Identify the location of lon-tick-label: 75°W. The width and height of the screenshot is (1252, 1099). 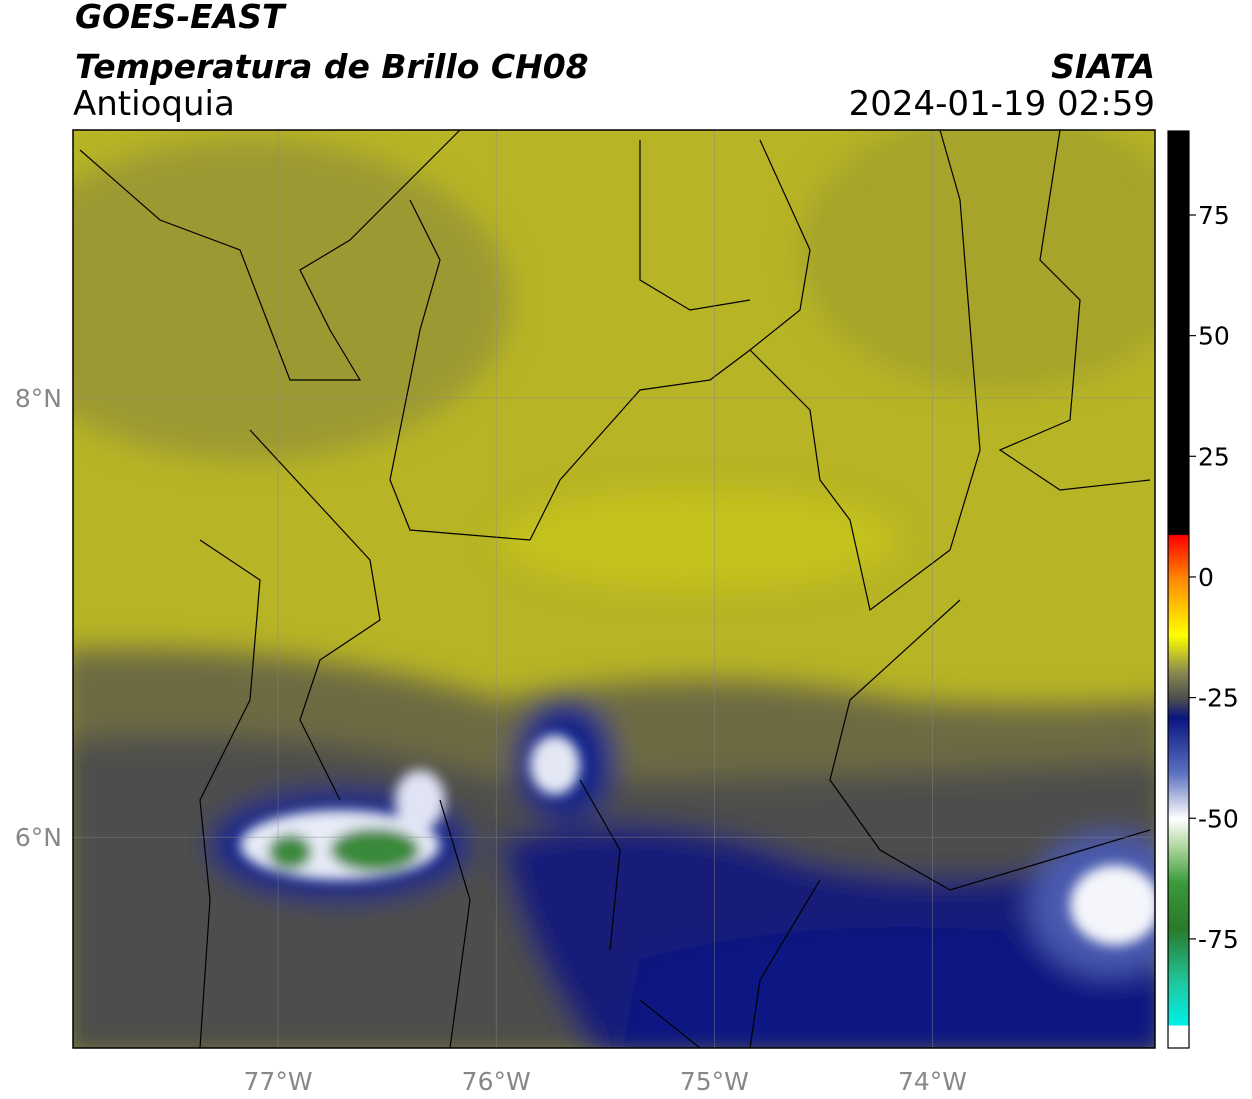
(714, 1081).